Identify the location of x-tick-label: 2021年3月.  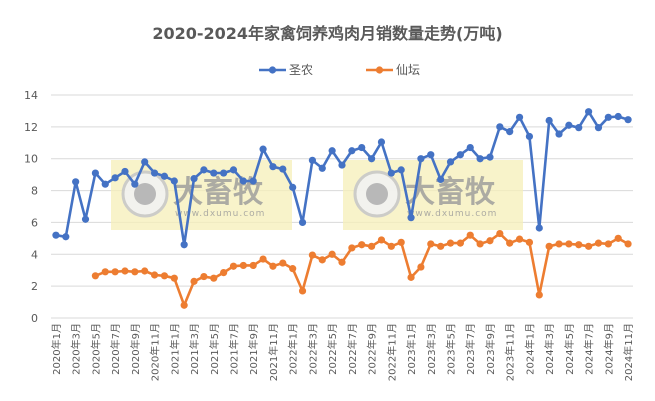
(194, 349).